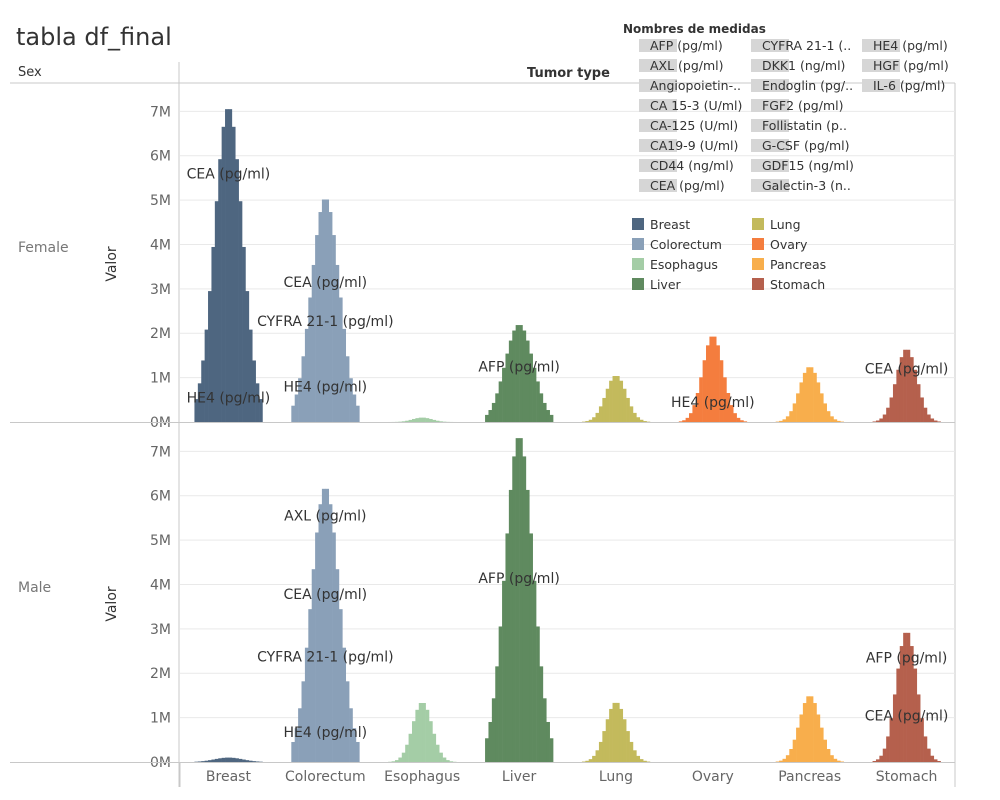  Describe the element at coordinates (677, 244) in the screenshot. I see `color-legend-item-colorectum: Colorectum` at that location.